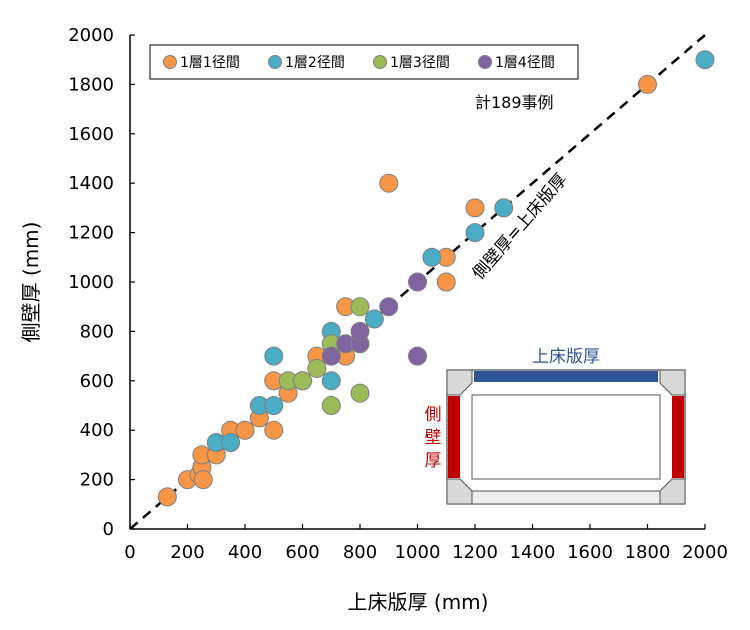 The image size is (750, 630). What do you see at coordinates (91, 282) in the screenshot?
I see `y-tick-label: 1000` at bounding box center [91, 282].